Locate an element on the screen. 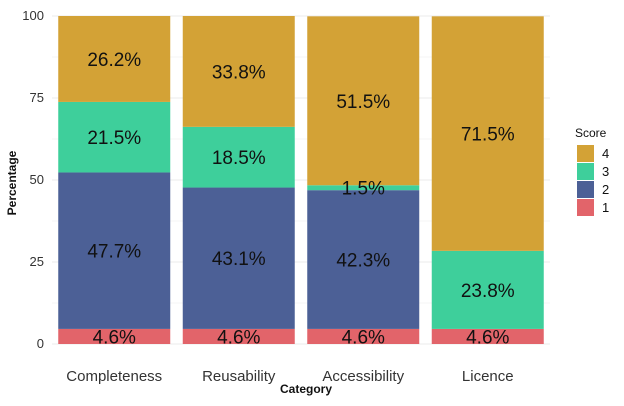  y-axis-title: Percentage is located at coordinates (12, 182).